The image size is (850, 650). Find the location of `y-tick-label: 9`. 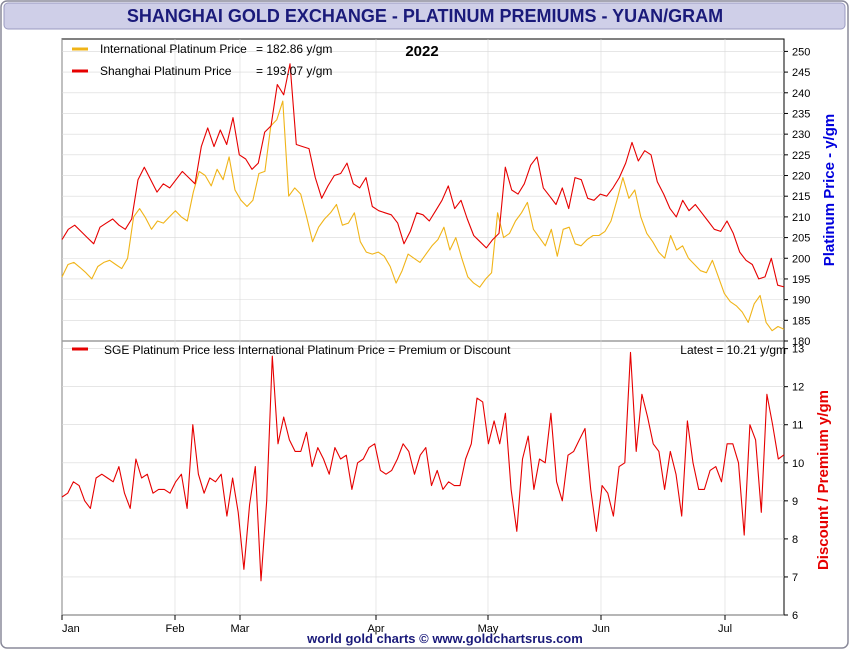

y-tick-label: 9 is located at coordinates (795, 502).